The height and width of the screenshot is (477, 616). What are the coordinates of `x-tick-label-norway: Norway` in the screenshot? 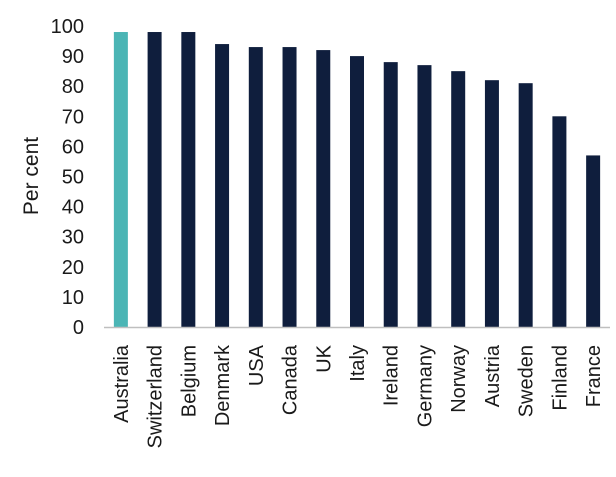 It's located at (459, 379).